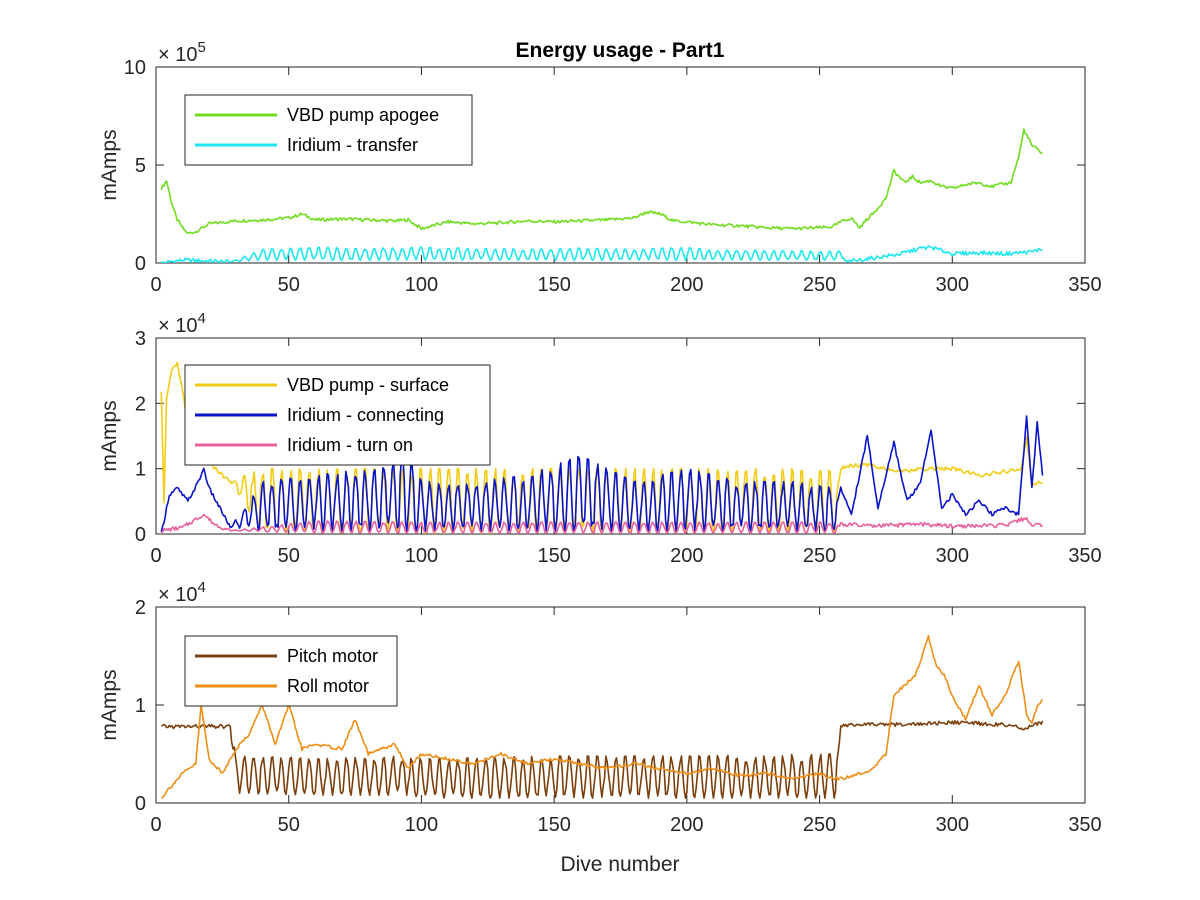 This screenshot has width=1200, height=900. Describe the element at coordinates (363, 115) in the screenshot. I see `legend-label: VBD pump apogee` at that location.